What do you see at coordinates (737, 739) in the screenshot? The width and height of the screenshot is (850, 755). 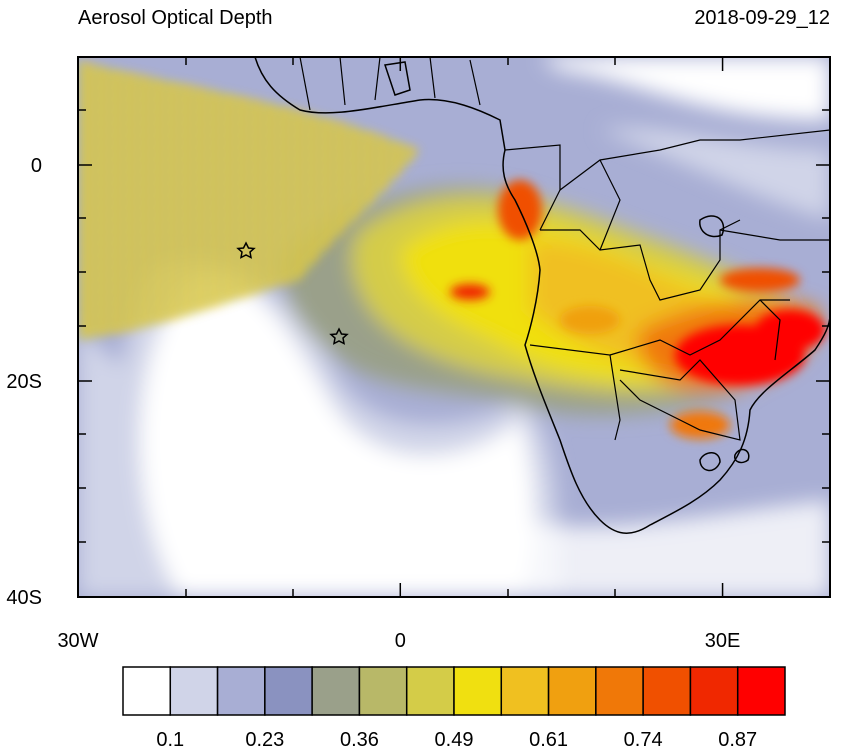 I see `colorbar-label: 0.87` at bounding box center [737, 739].